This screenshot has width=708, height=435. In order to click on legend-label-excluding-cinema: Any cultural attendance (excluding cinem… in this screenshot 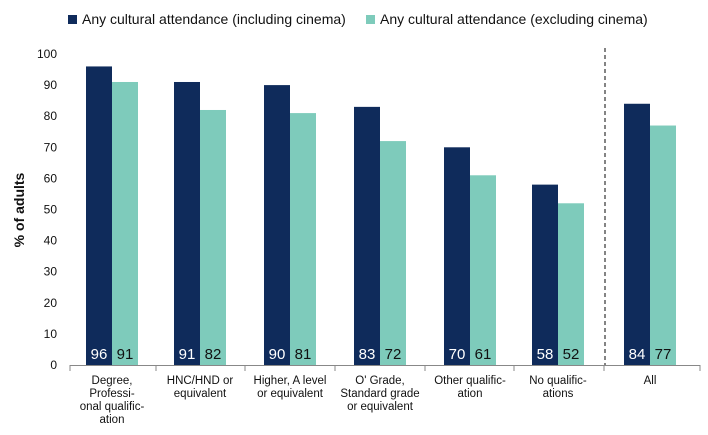, I will do `click(514, 19)`.